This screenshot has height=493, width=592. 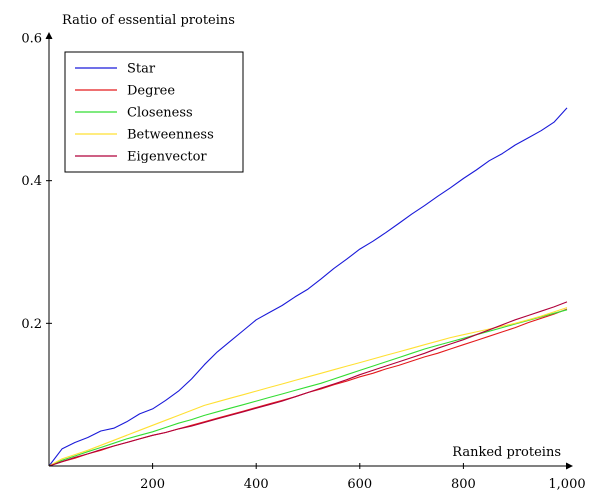 What do you see at coordinates (31, 39) in the screenshot?
I see `y-tick-label: 0.6` at bounding box center [31, 39].